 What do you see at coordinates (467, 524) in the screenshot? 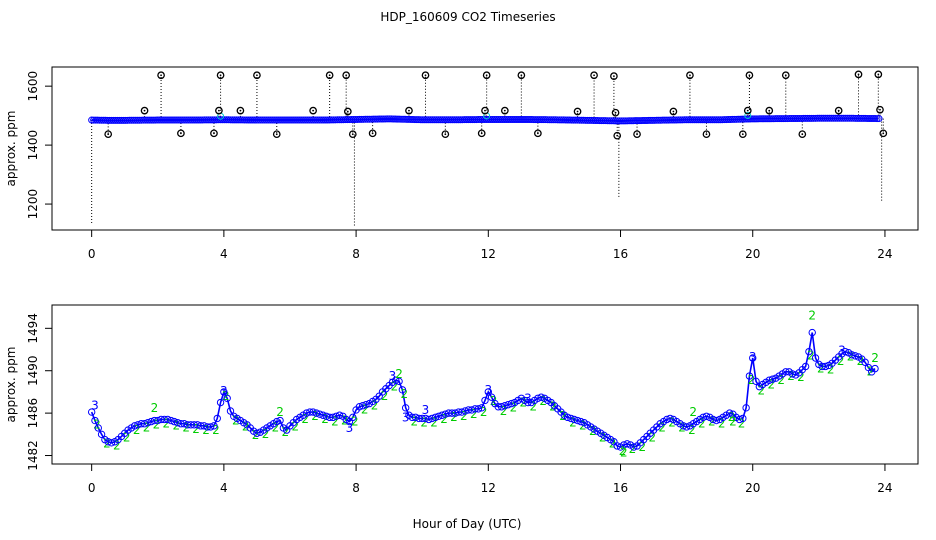
I see `x-axis-label: Hour of Day (UTC)` at bounding box center [467, 524].